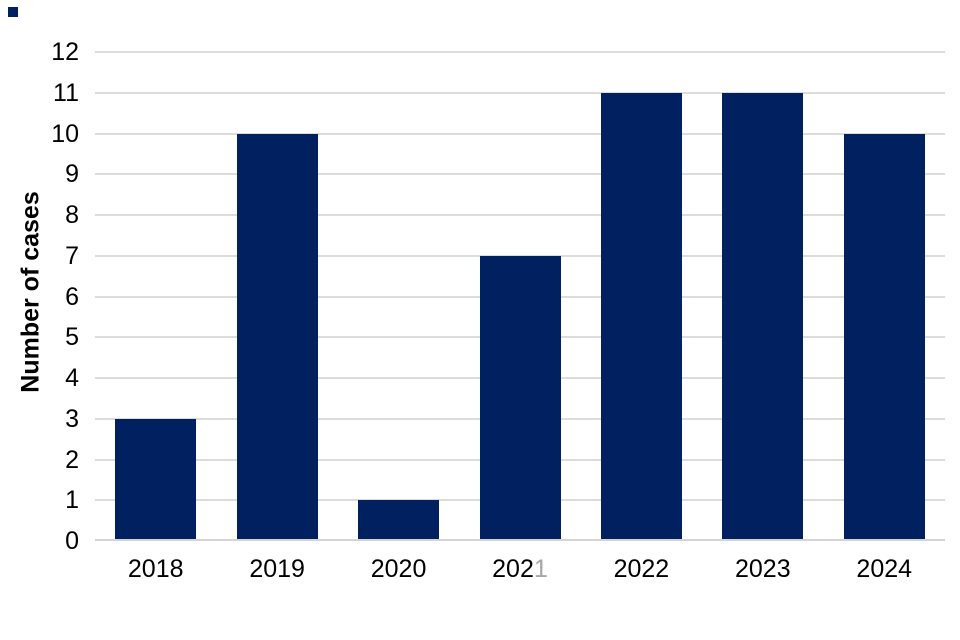 The height and width of the screenshot is (640, 960). I want to click on y-tick-label: 6, so click(72, 296).